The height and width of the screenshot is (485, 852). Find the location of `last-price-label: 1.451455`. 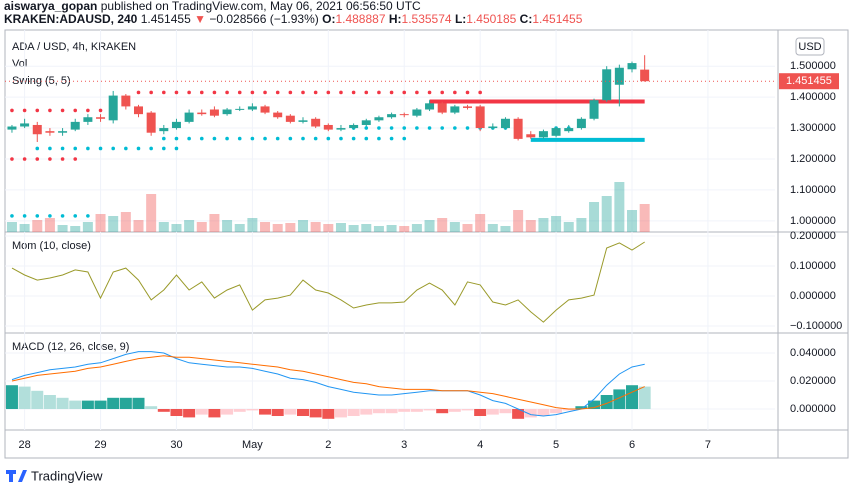

last-price-label: 1.451455 is located at coordinates (809, 81).